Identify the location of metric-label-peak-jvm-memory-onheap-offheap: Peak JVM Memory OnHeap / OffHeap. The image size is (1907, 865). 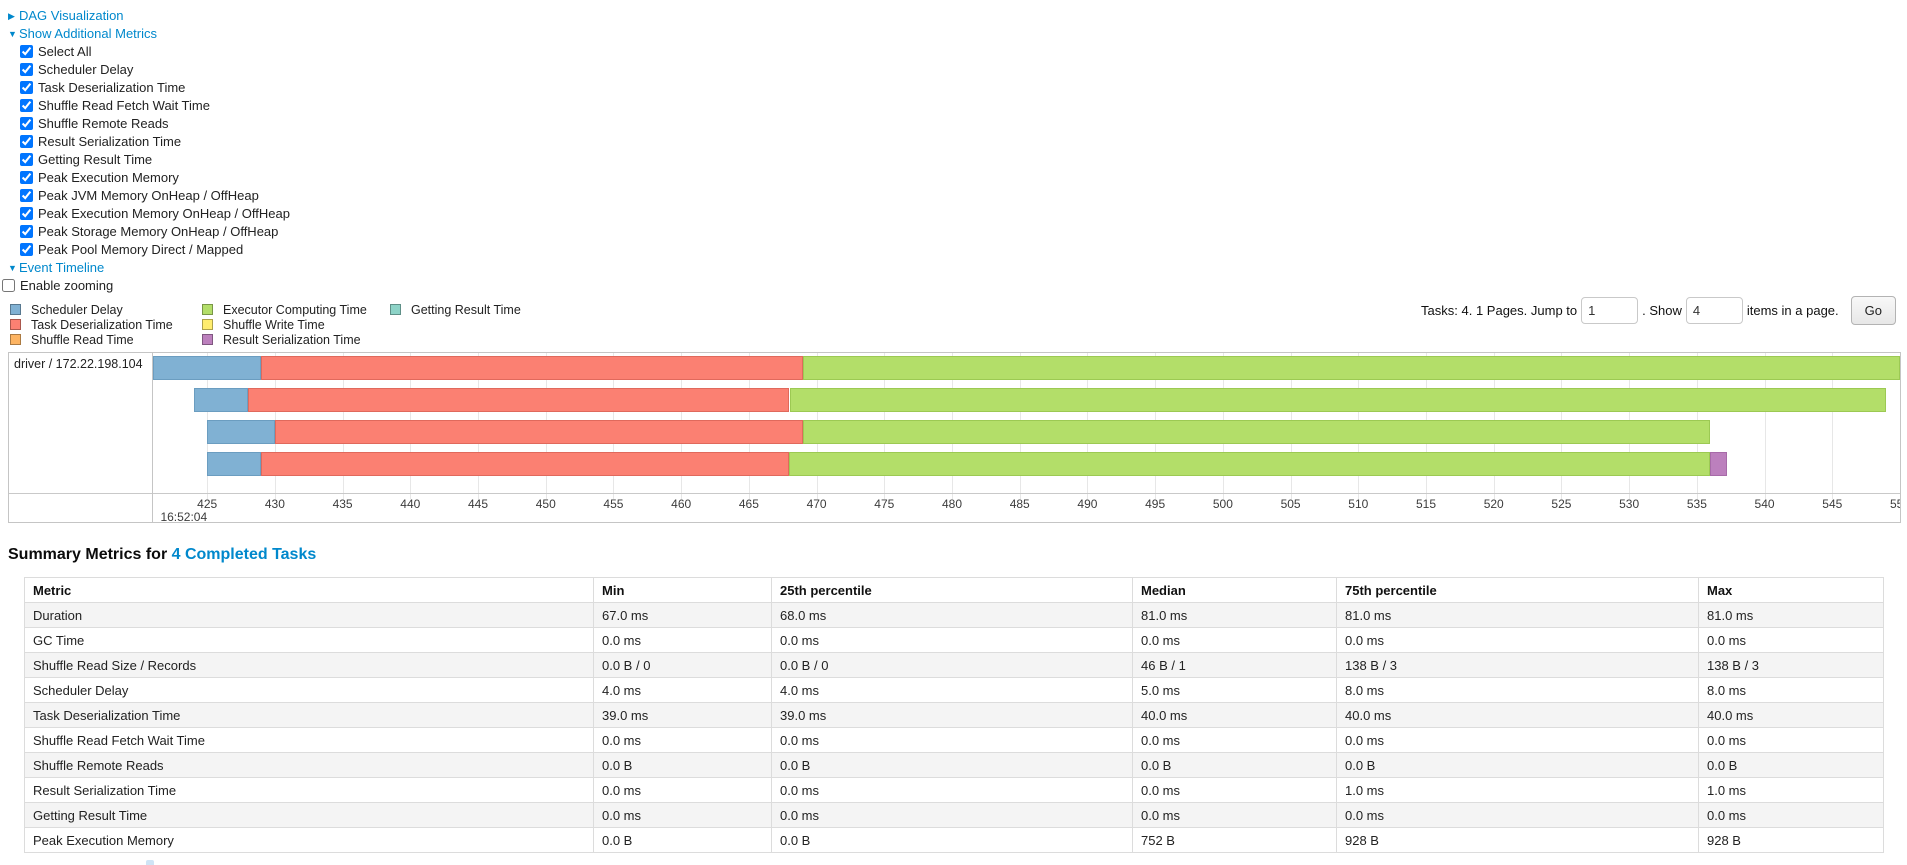
(148, 195).